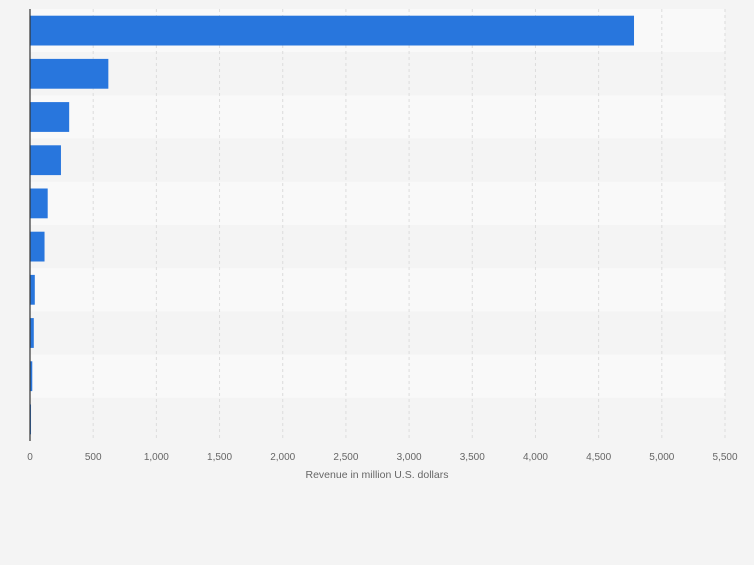 Image resolution: width=754 pixels, height=565 pixels. I want to click on x-tick-label: 1,500, so click(219, 457).